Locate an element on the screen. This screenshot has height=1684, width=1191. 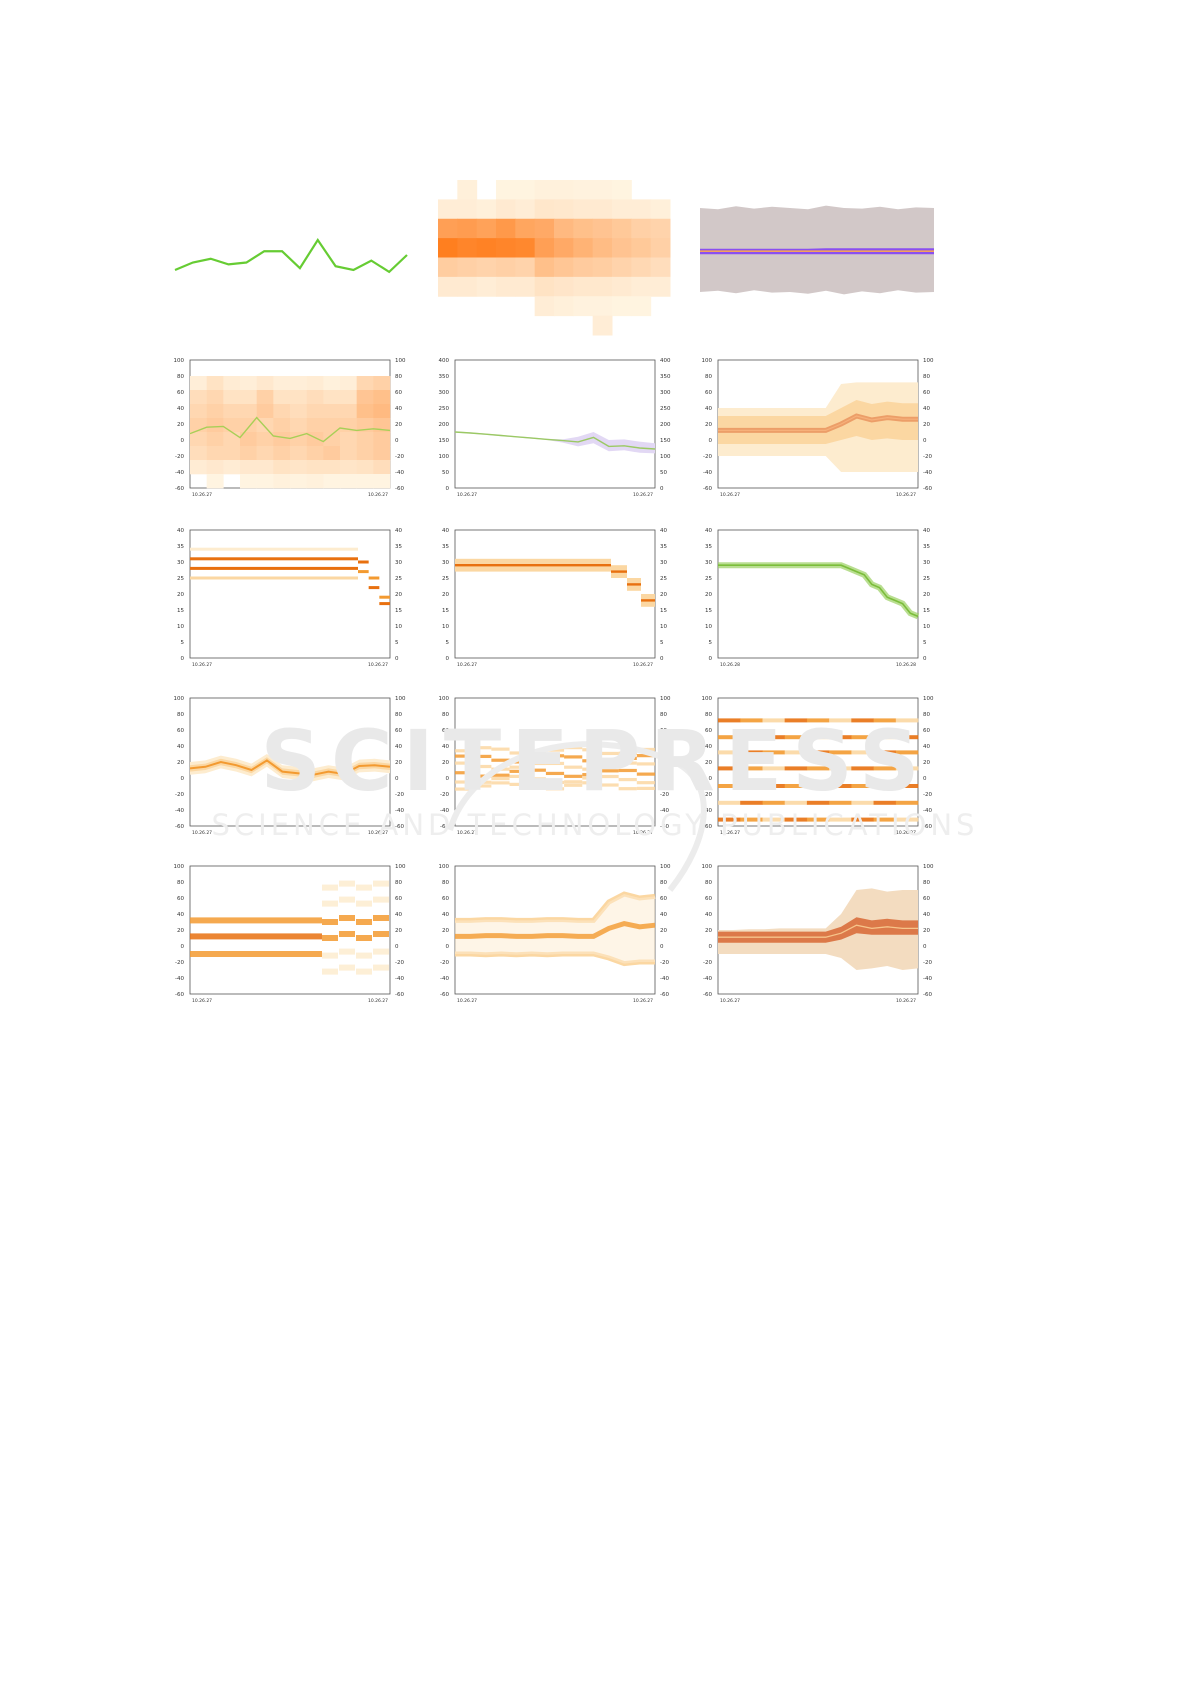
y-tick-label-left: 80 is located at coordinates (180, 377).